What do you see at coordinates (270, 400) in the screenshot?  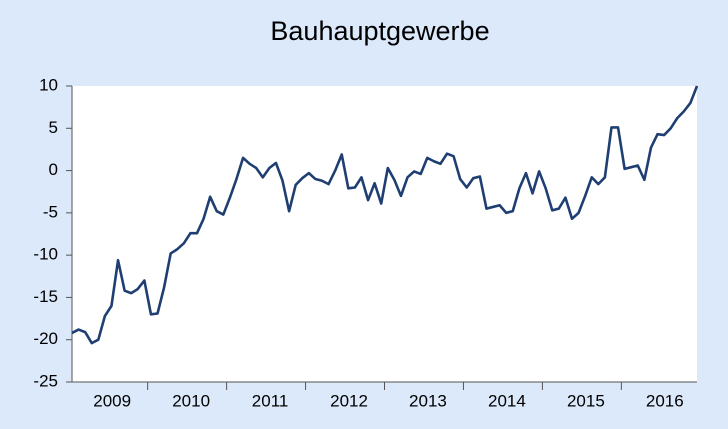 I see `x-tick-label: 2011` at bounding box center [270, 400].